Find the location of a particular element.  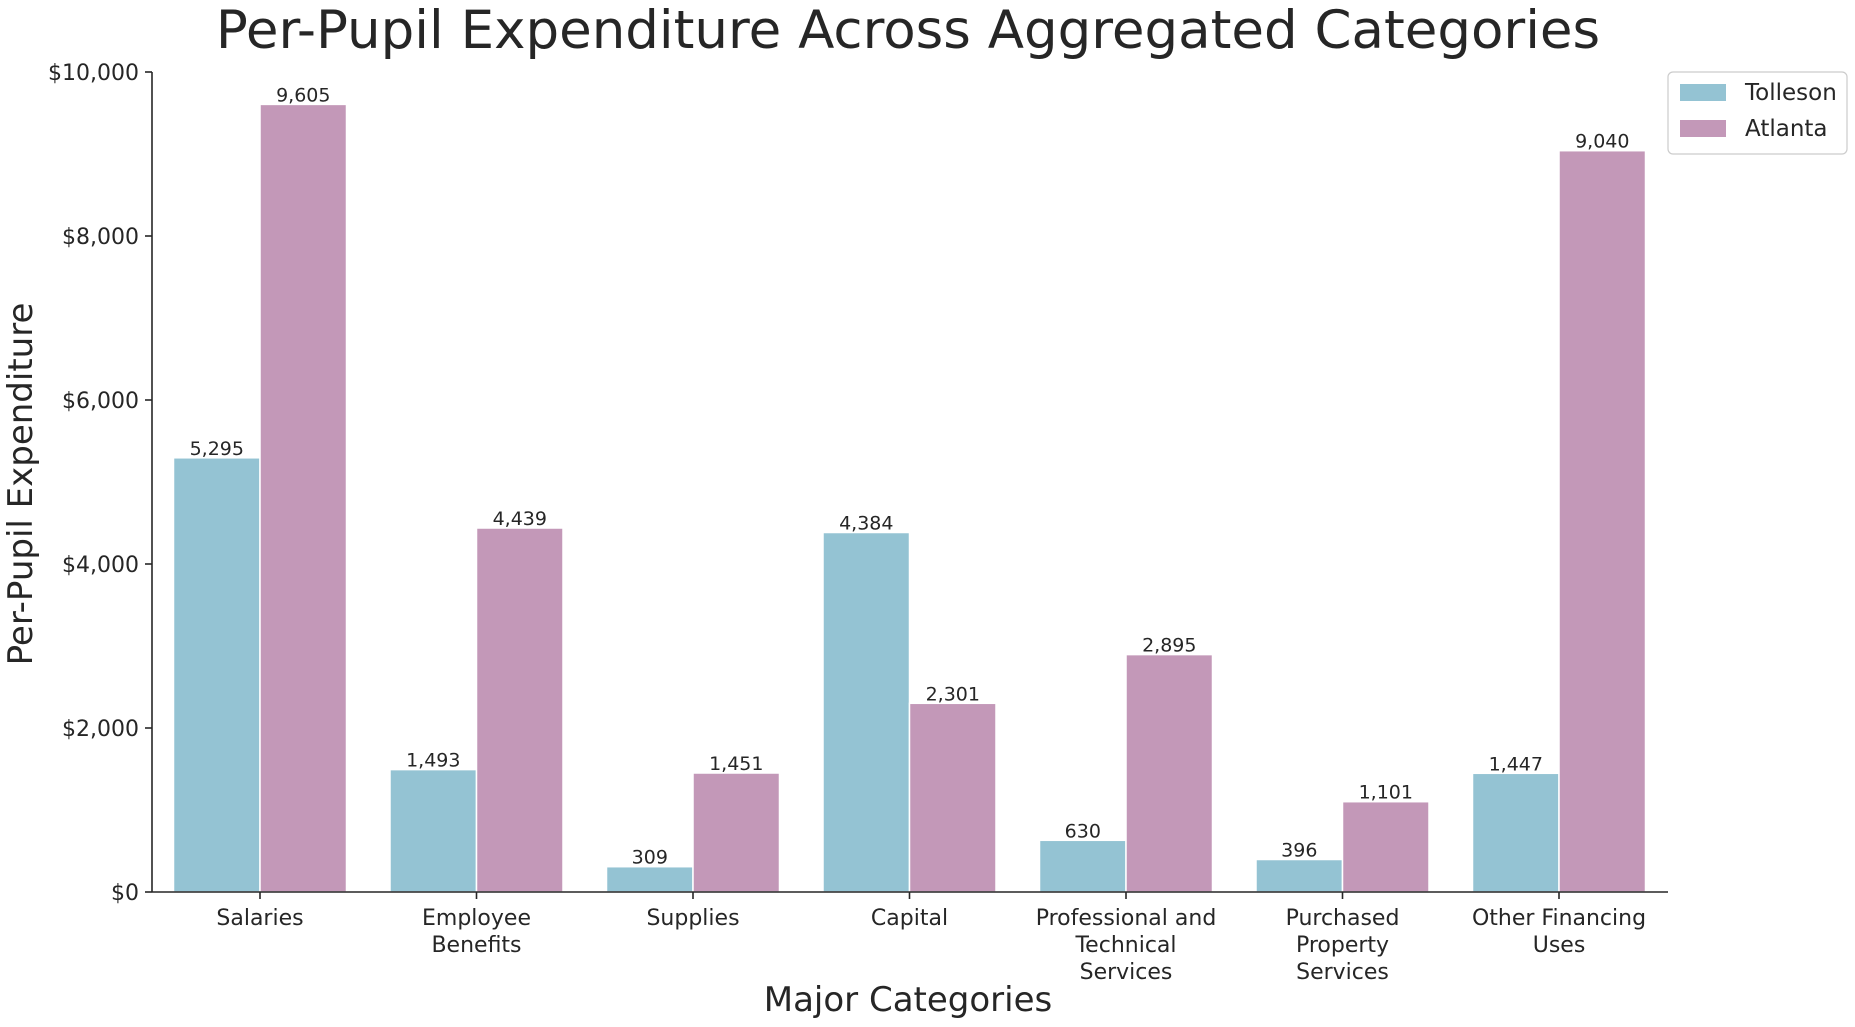

y-tick-label: $2,000 is located at coordinates (100, 729).